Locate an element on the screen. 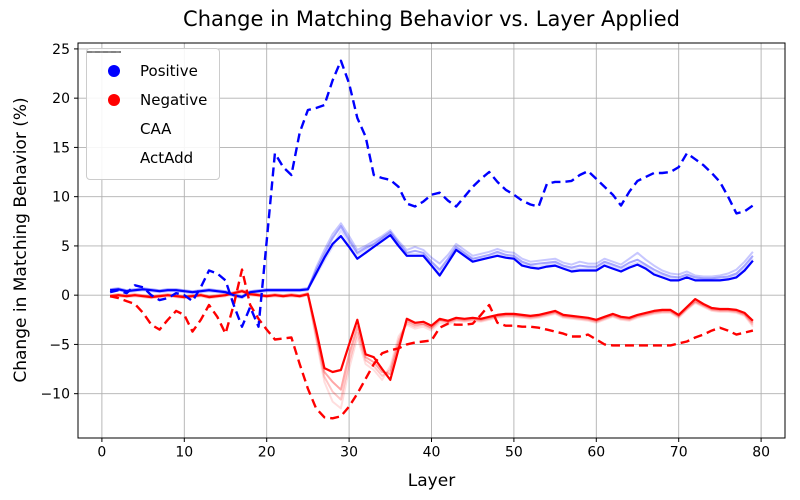 Image resolution: width=800 pixels, height=500 pixels. x-tick-label: 40 is located at coordinates (432, 453).